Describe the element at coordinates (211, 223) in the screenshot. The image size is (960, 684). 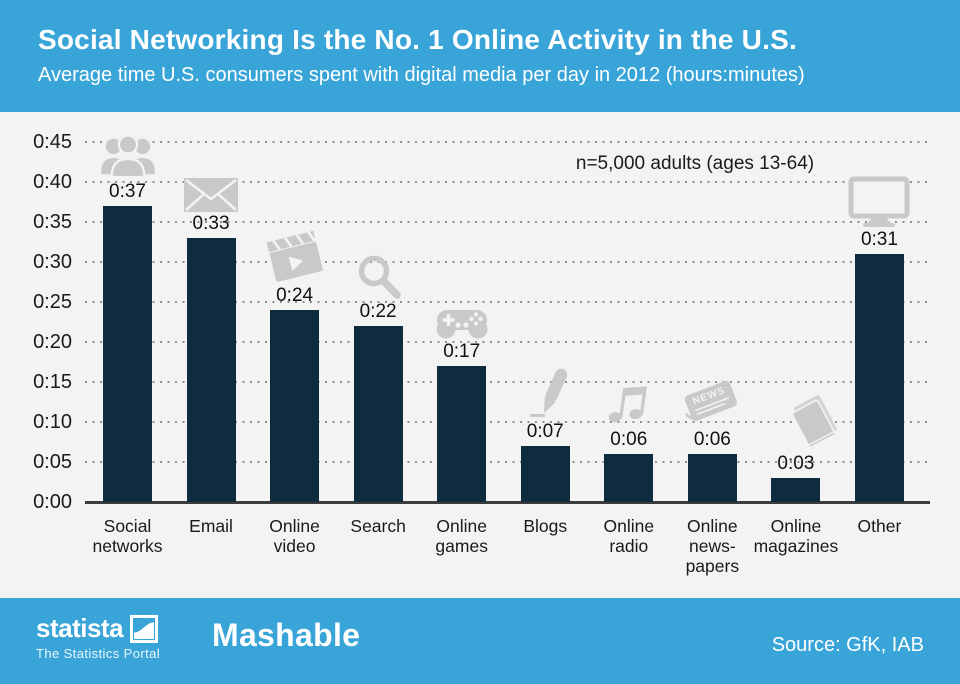
I see `value-label-email: 0:33` at that location.